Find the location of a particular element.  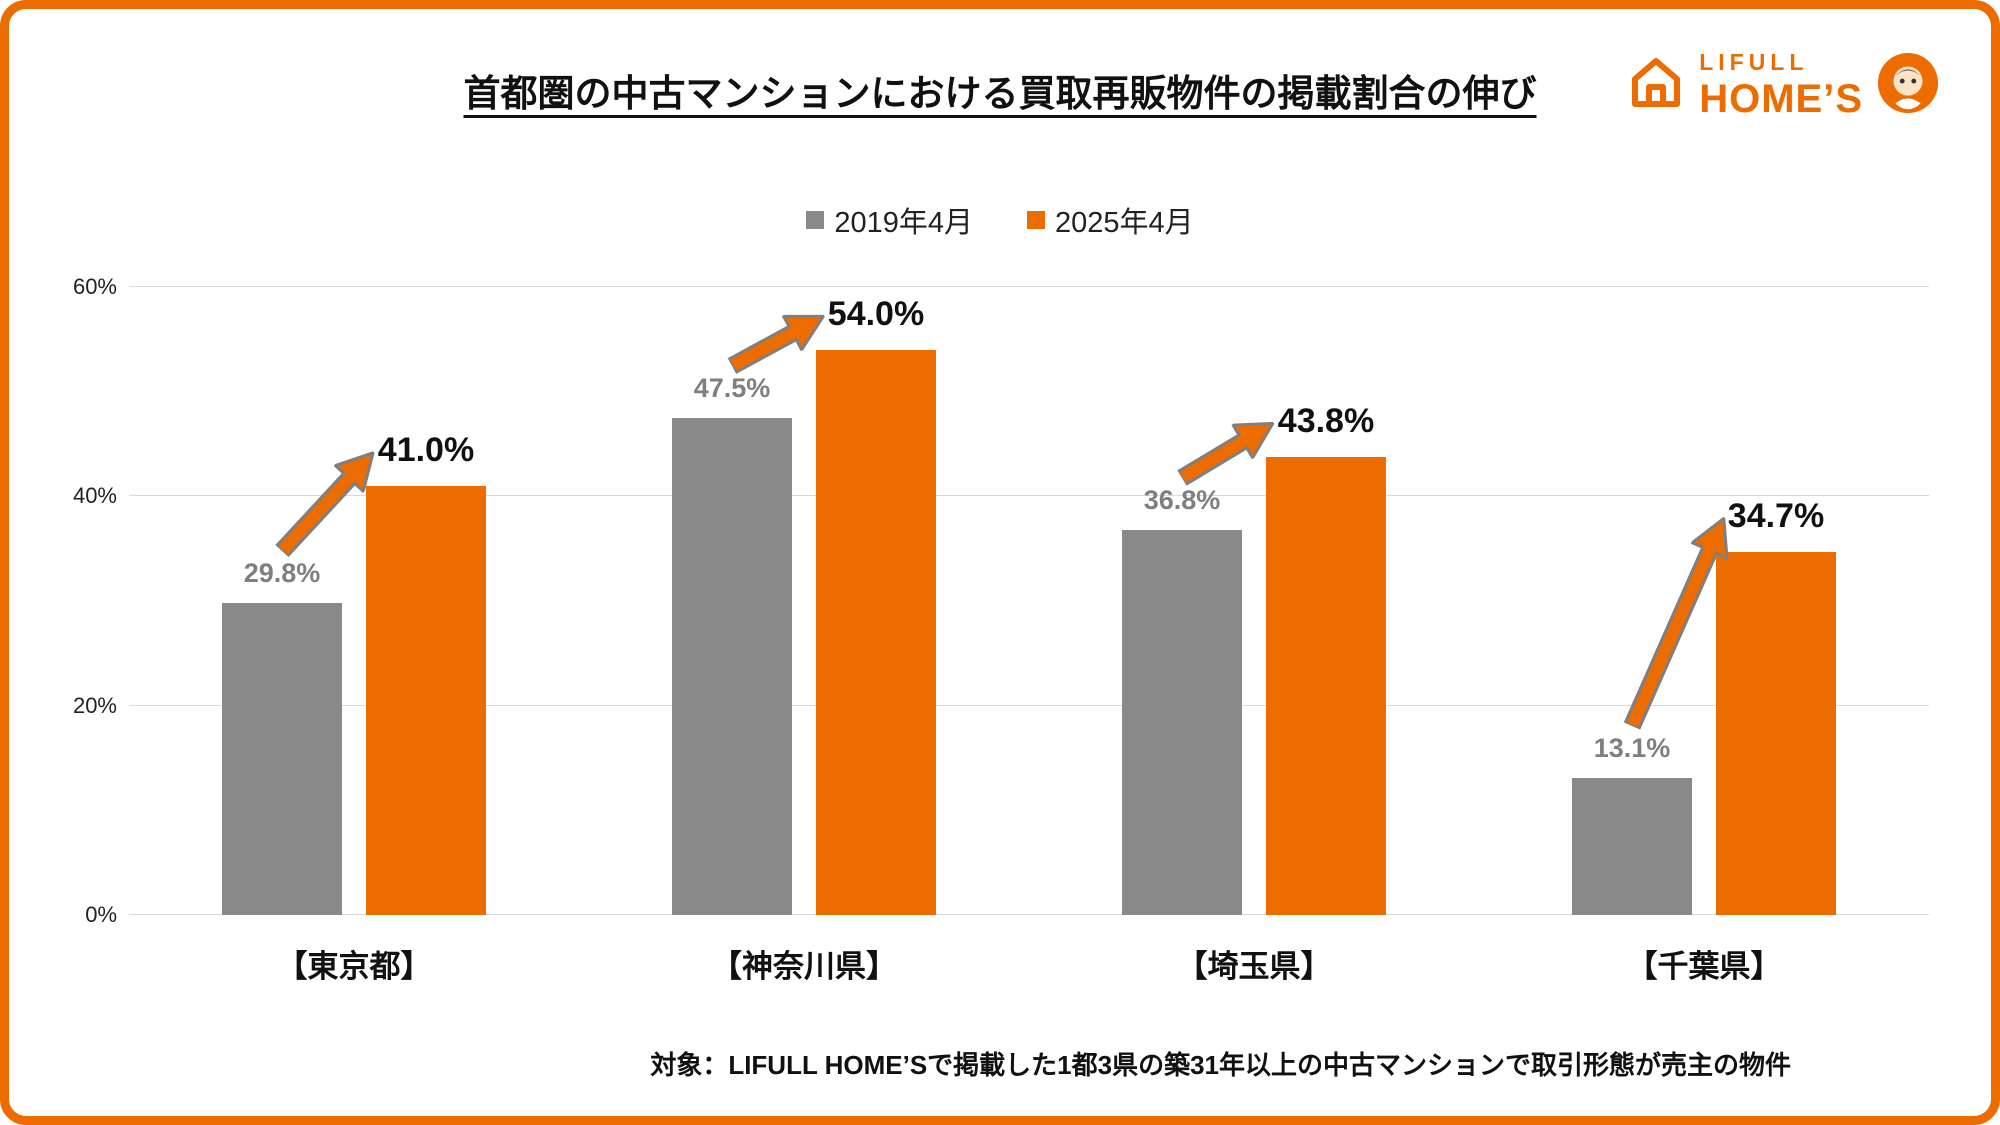

mascot-icon is located at coordinates (1908, 85).